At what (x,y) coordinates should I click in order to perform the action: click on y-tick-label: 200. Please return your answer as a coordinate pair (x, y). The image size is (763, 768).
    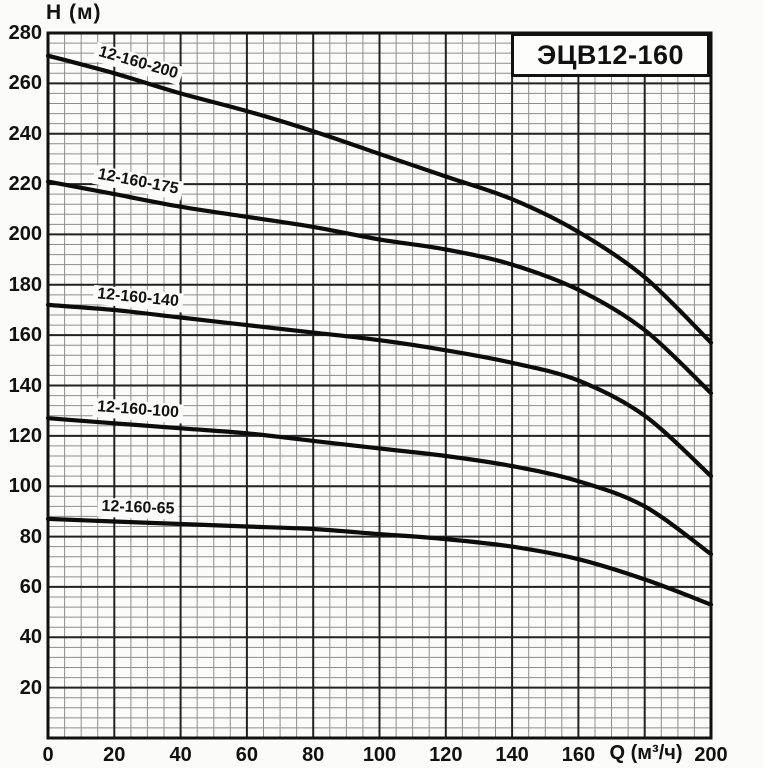
    Looking at the image, I should click on (25, 234).